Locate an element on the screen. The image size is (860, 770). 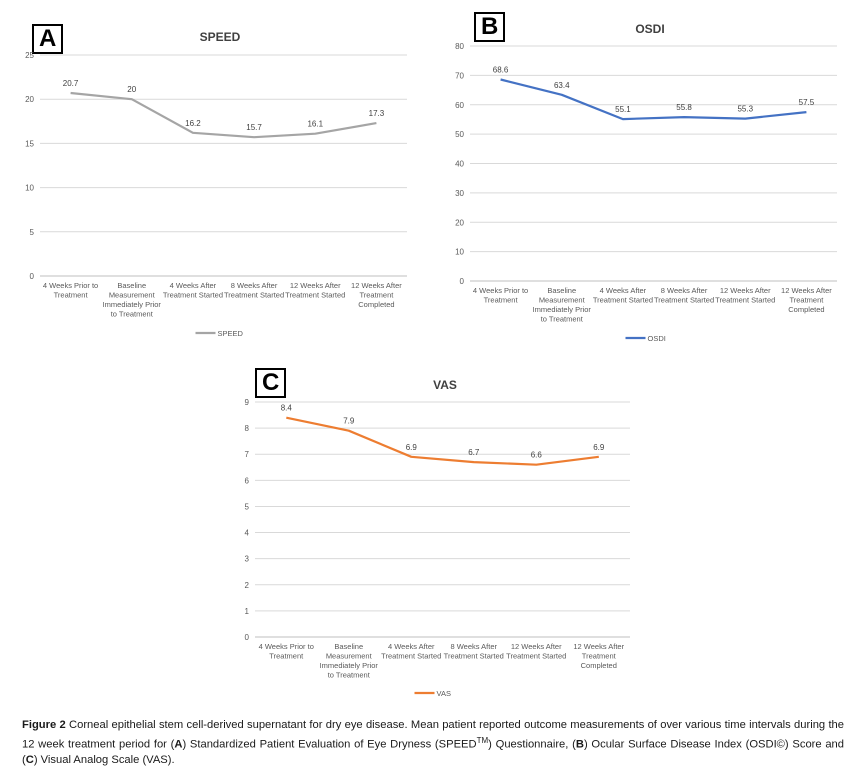
data-label: 63.4 is located at coordinates (562, 85).